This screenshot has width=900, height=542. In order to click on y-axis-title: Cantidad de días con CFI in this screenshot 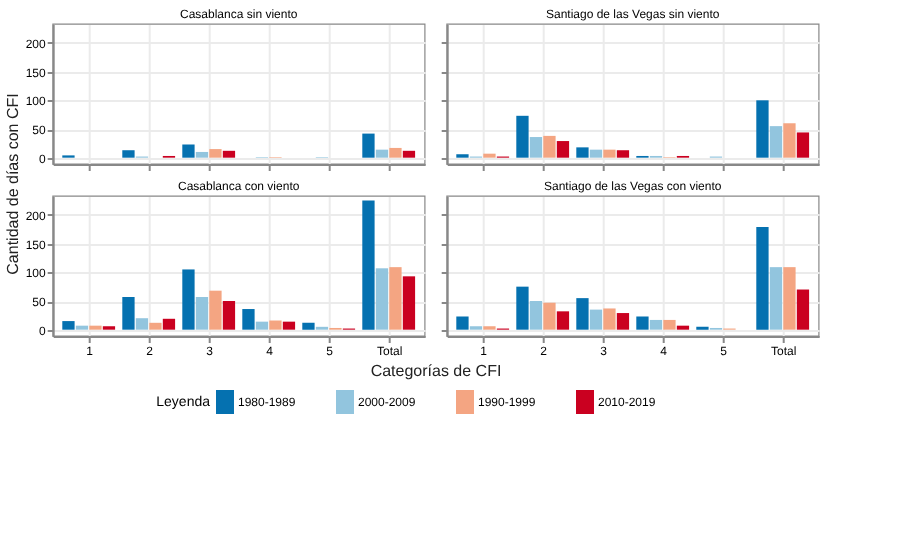, I will do `click(13, 184)`.